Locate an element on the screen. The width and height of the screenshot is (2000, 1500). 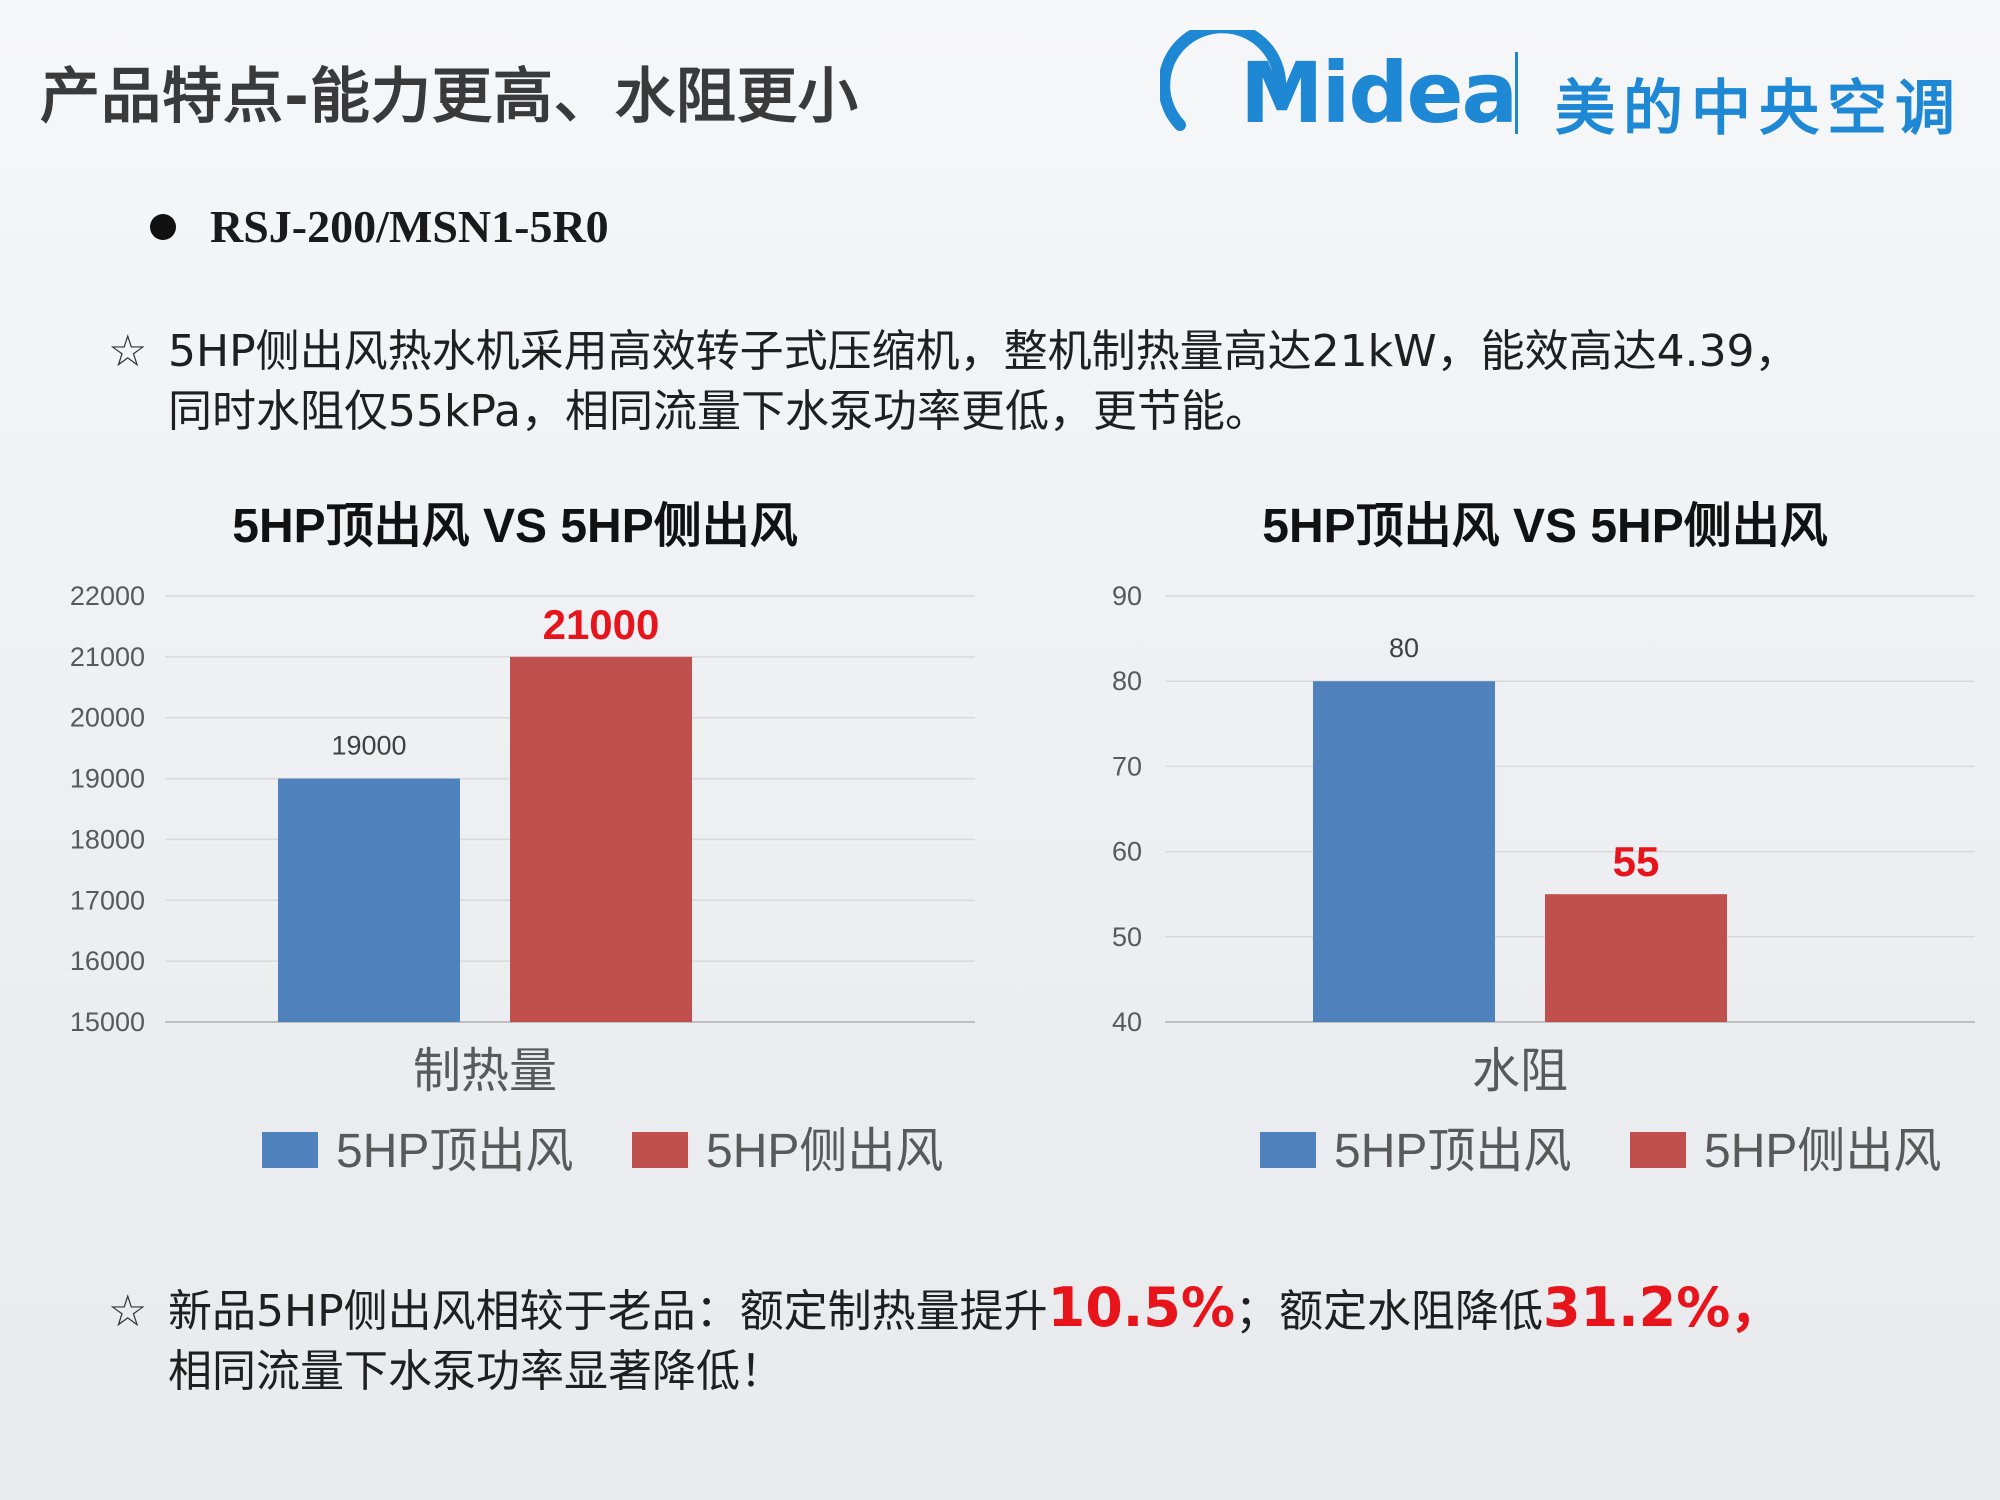
x-category-label: 水阻 is located at coordinates (1520, 1071).